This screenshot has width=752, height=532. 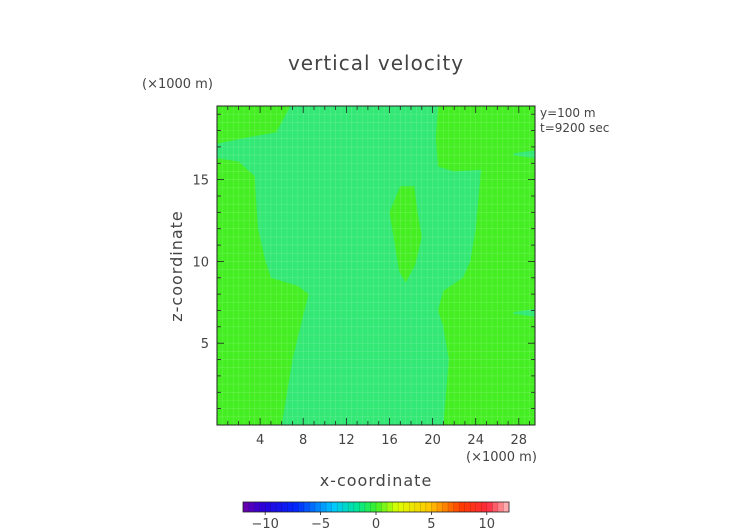 What do you see at coordinates (524, 154) in the screenshot?
I see `contour-right-edge-streak-upper` at bounding box center [524, 154].